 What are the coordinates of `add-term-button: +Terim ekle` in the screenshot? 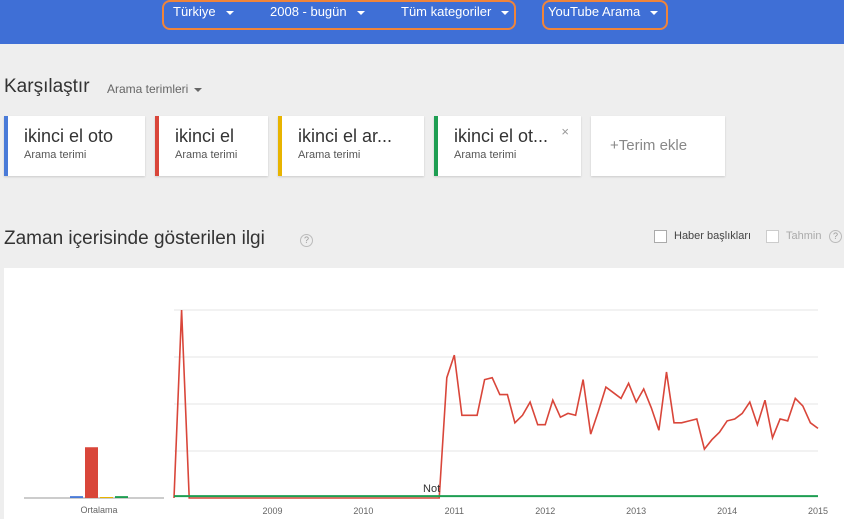 It's located at (658, 146).